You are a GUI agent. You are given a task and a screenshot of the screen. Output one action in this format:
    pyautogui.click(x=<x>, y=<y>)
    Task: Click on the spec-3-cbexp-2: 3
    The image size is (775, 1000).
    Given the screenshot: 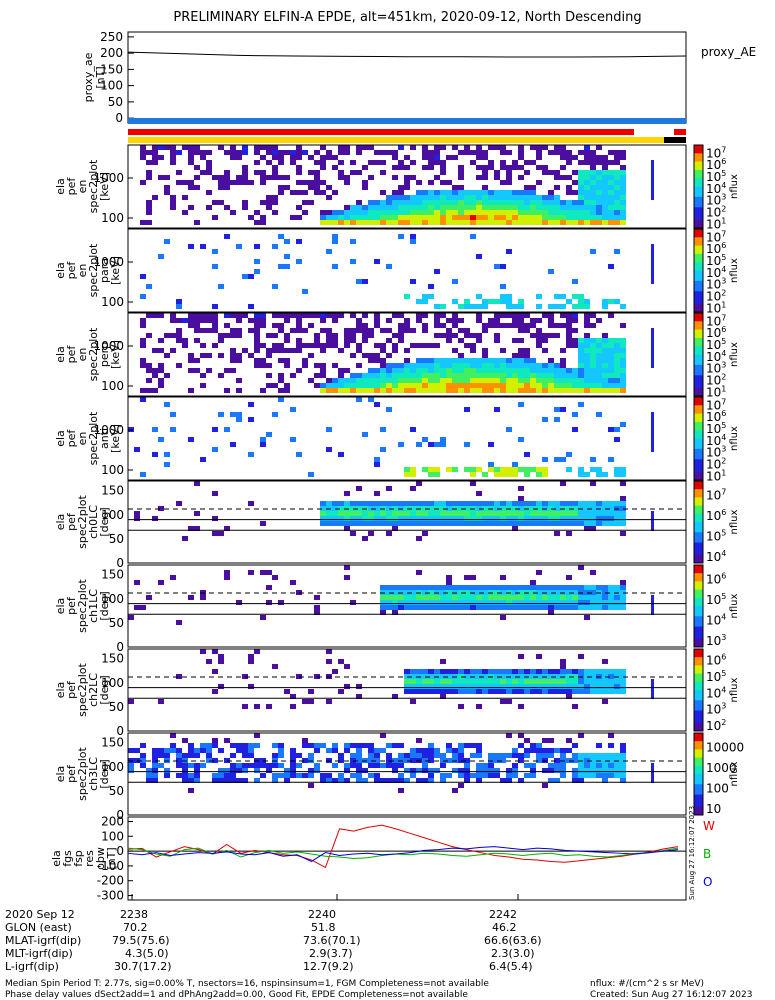 What is the action you would take?
    pyautogui.click(x=723, y=365)
    